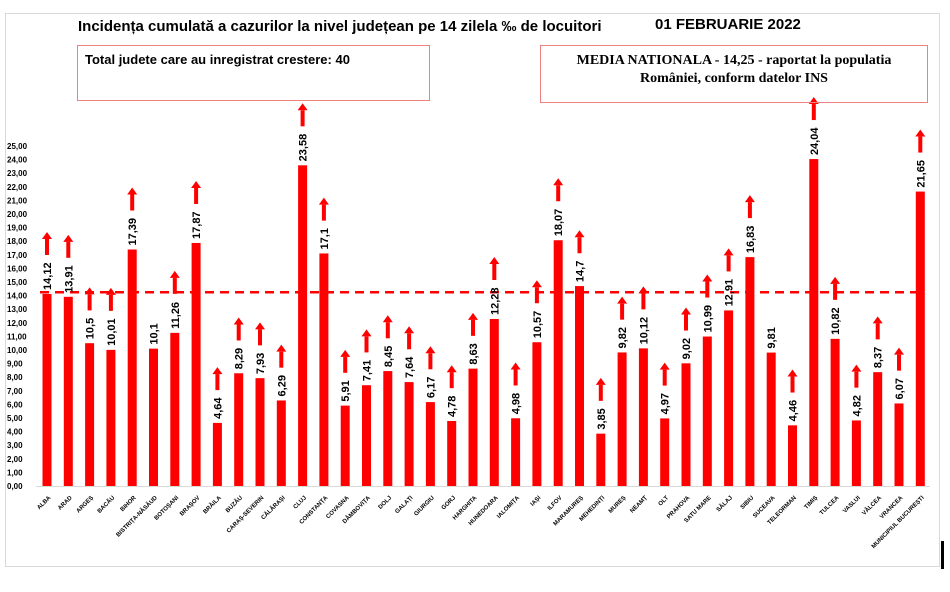 This screenshot has height=592, width=950. I want to click on x-tick-label: OLT, so click(664, 501).